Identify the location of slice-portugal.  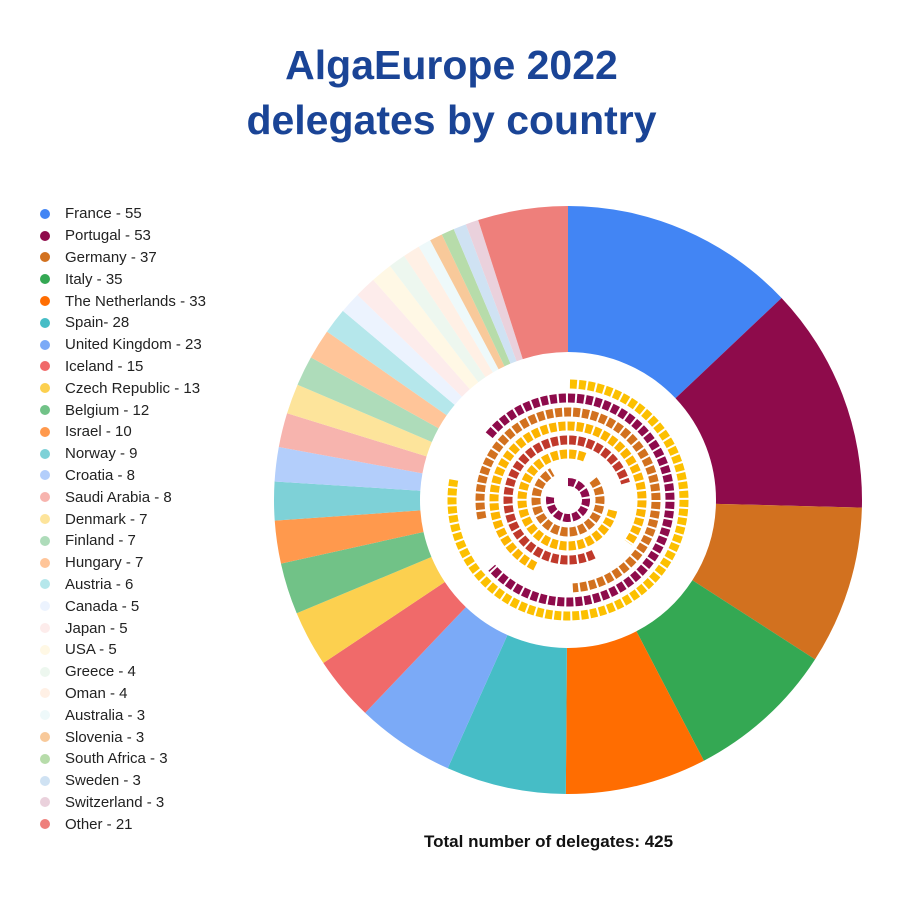
(768, 402).